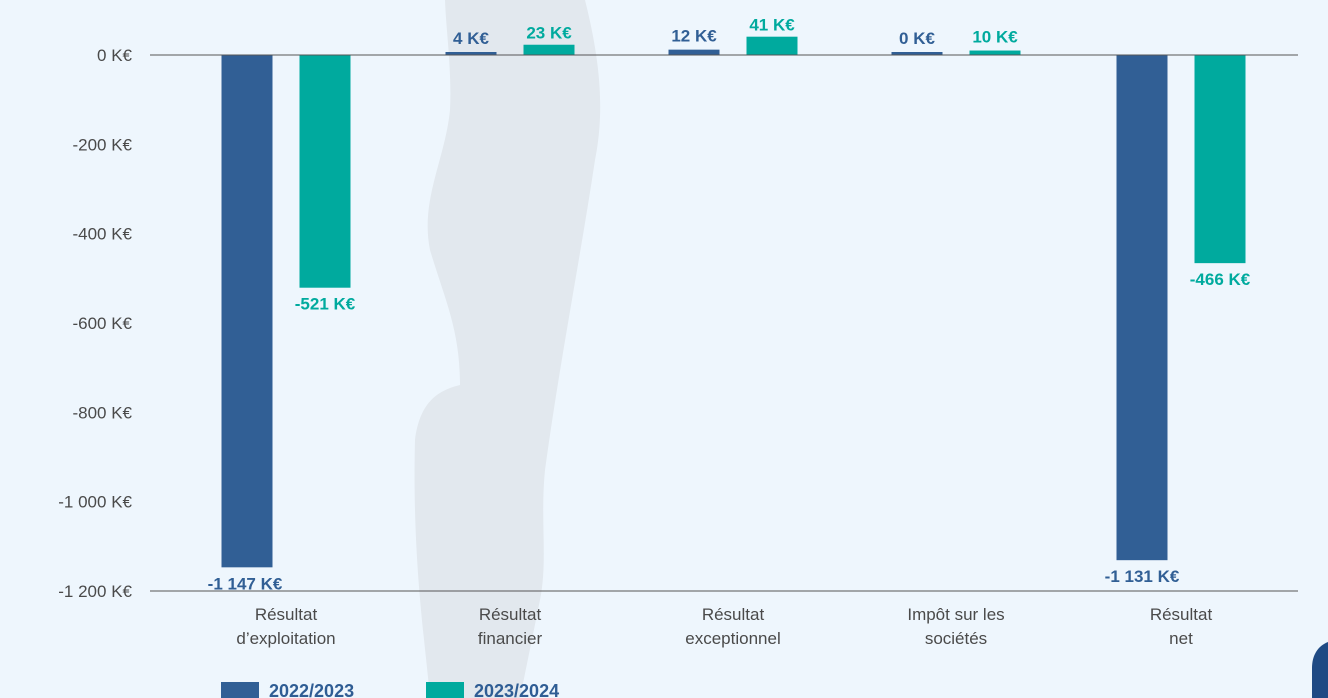  What do you see at coordinates (1142, 576) in the screenshot?
I see `data-label: -1 131 K€` at bounding box center [1142, 576].